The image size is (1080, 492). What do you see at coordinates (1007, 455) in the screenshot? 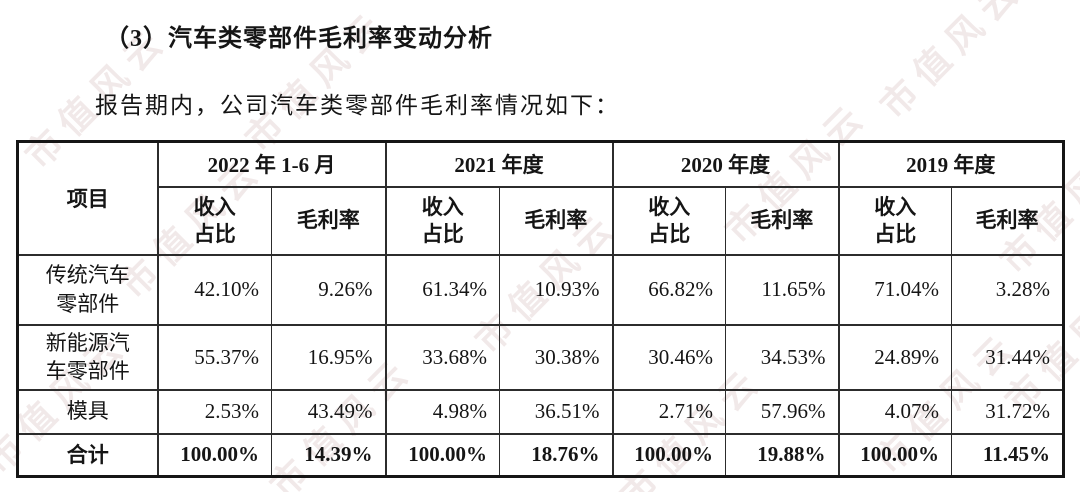
I see `value-cell: 11.45%` at bounding box center [1007, 455].